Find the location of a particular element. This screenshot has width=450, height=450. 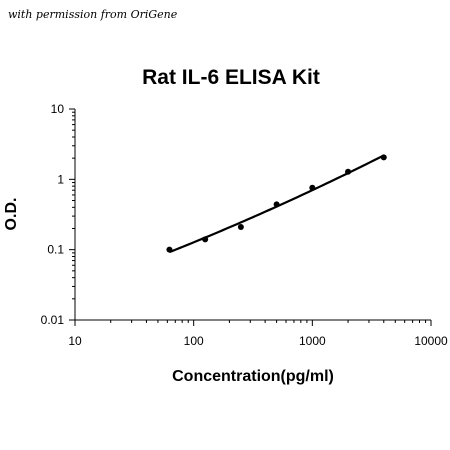

x-axis-label: Concentration(pg/ml) is located at coordinates (253, 376).